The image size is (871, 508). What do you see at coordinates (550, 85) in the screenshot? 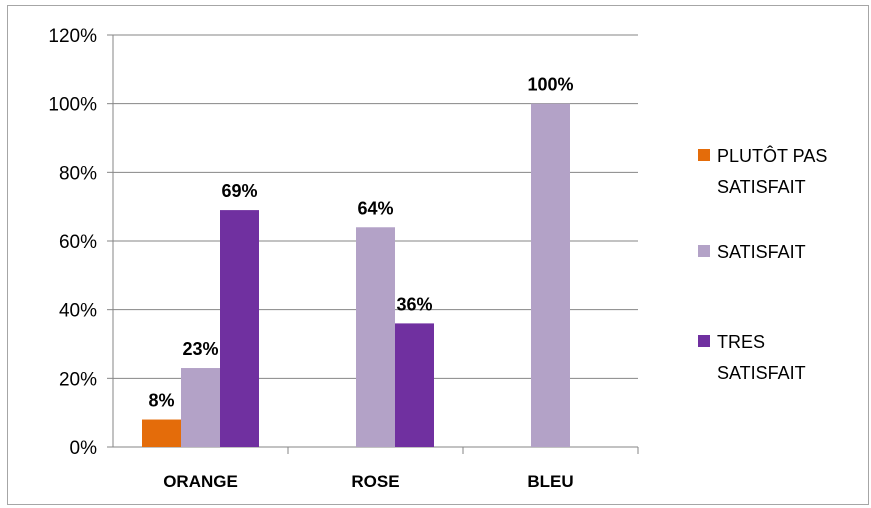
I see `data-label: 100%` at bounding box center [550, 85].